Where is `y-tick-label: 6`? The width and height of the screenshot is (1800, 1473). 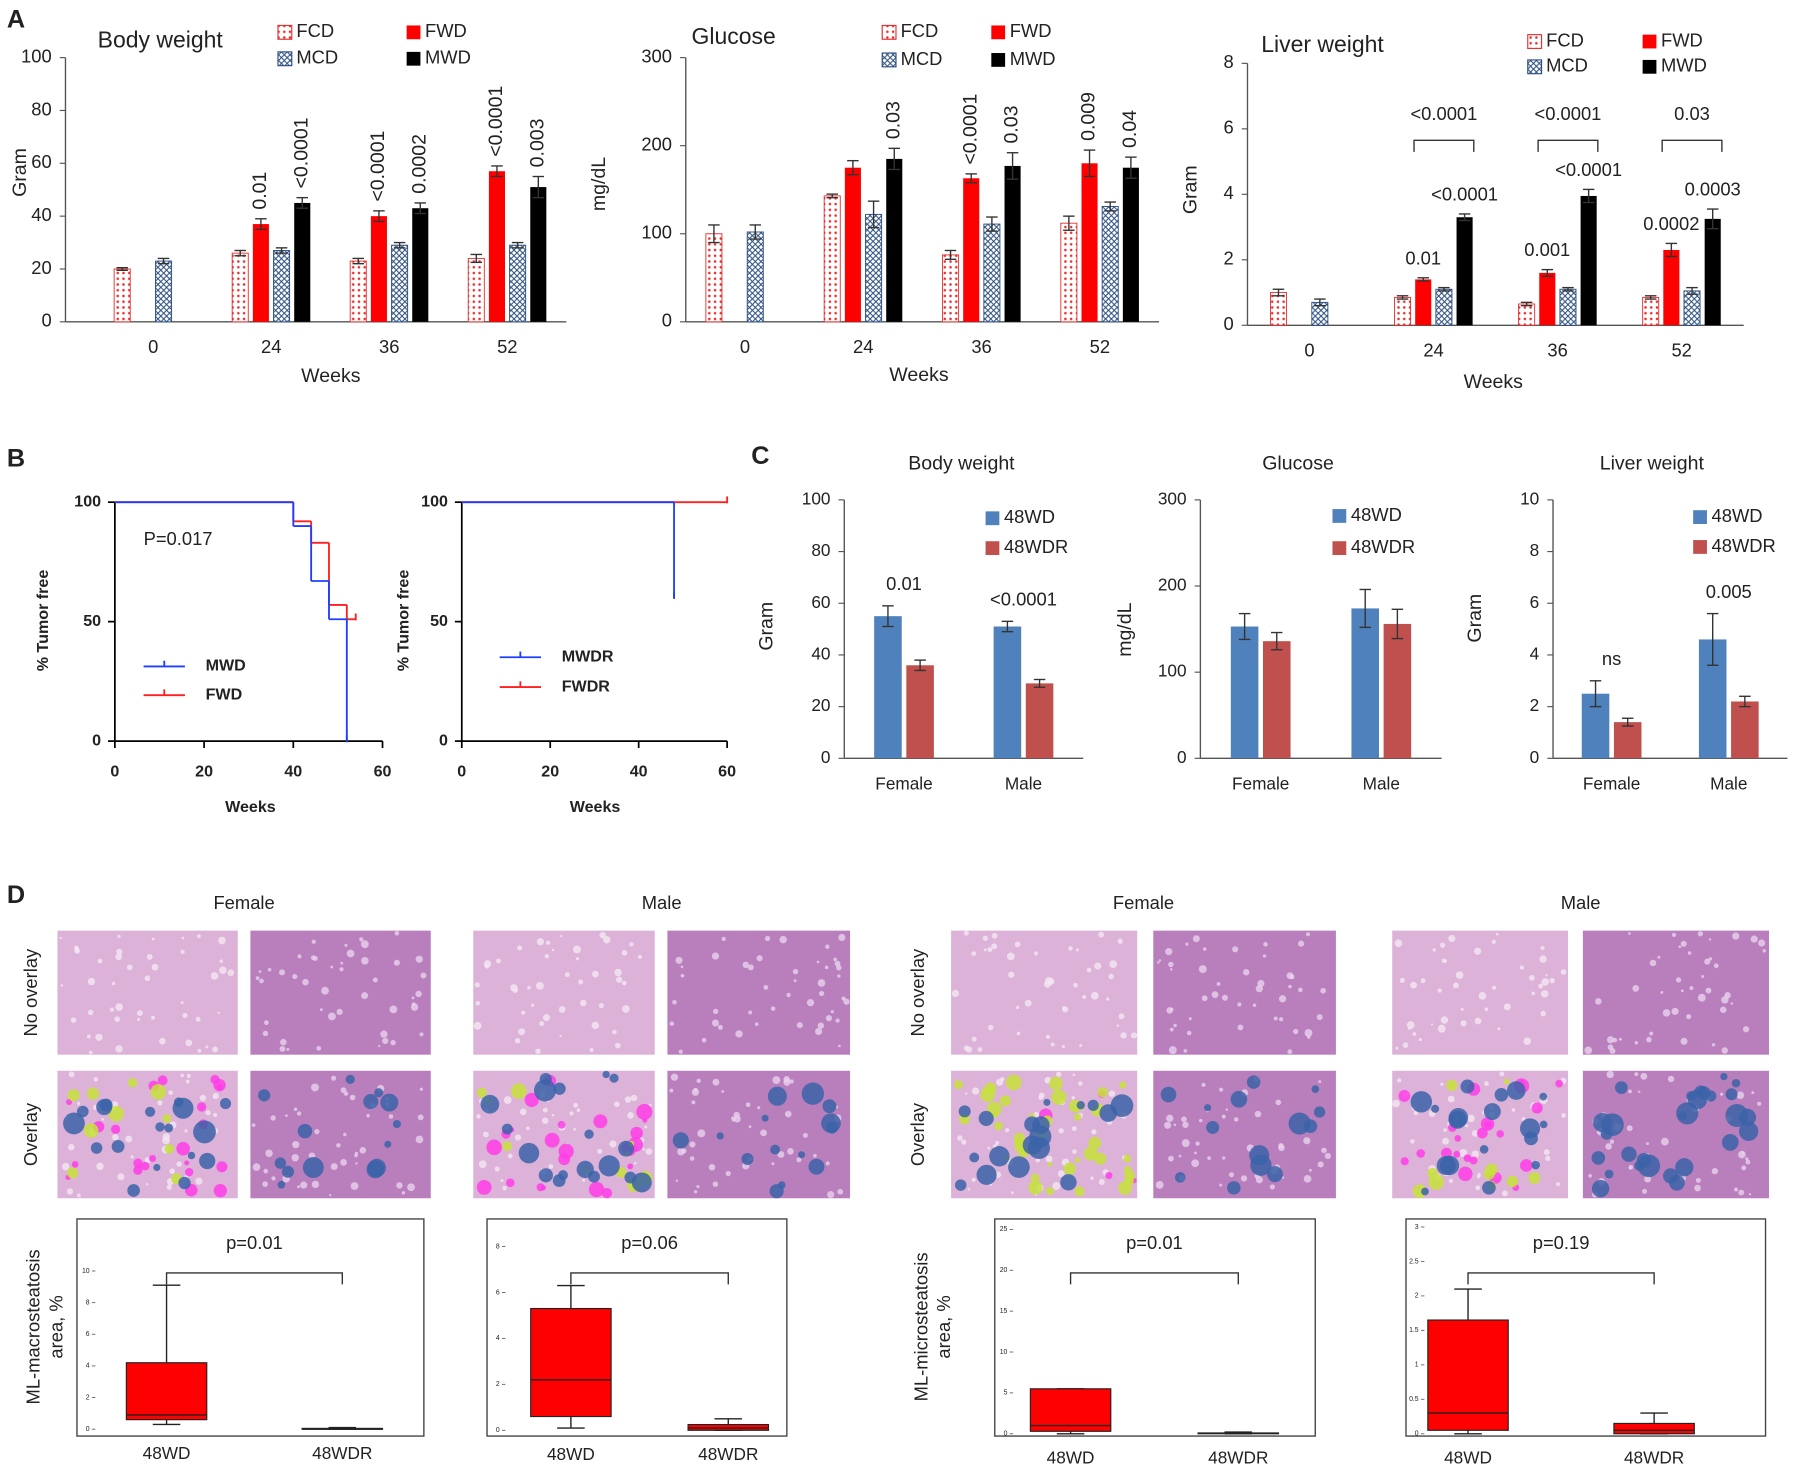
y-tick-label: 6 is located at coordinates (1228, 127).